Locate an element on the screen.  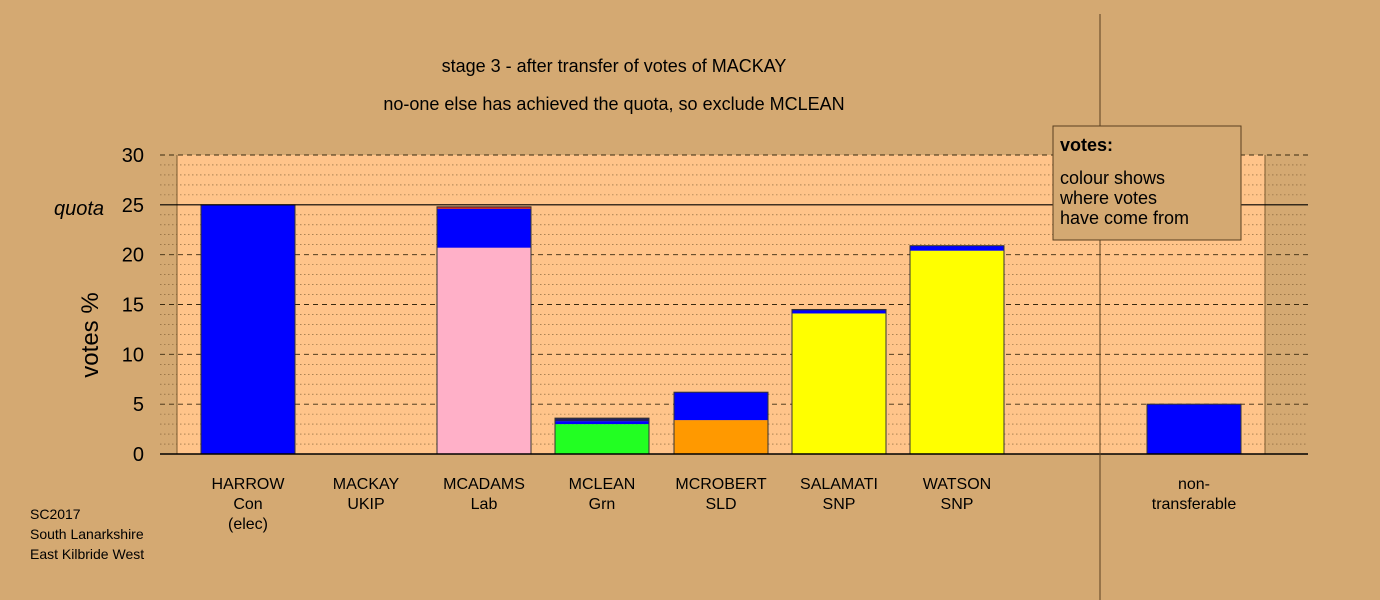
x-tick-label: WATSON is located at coordinates (957, 484).